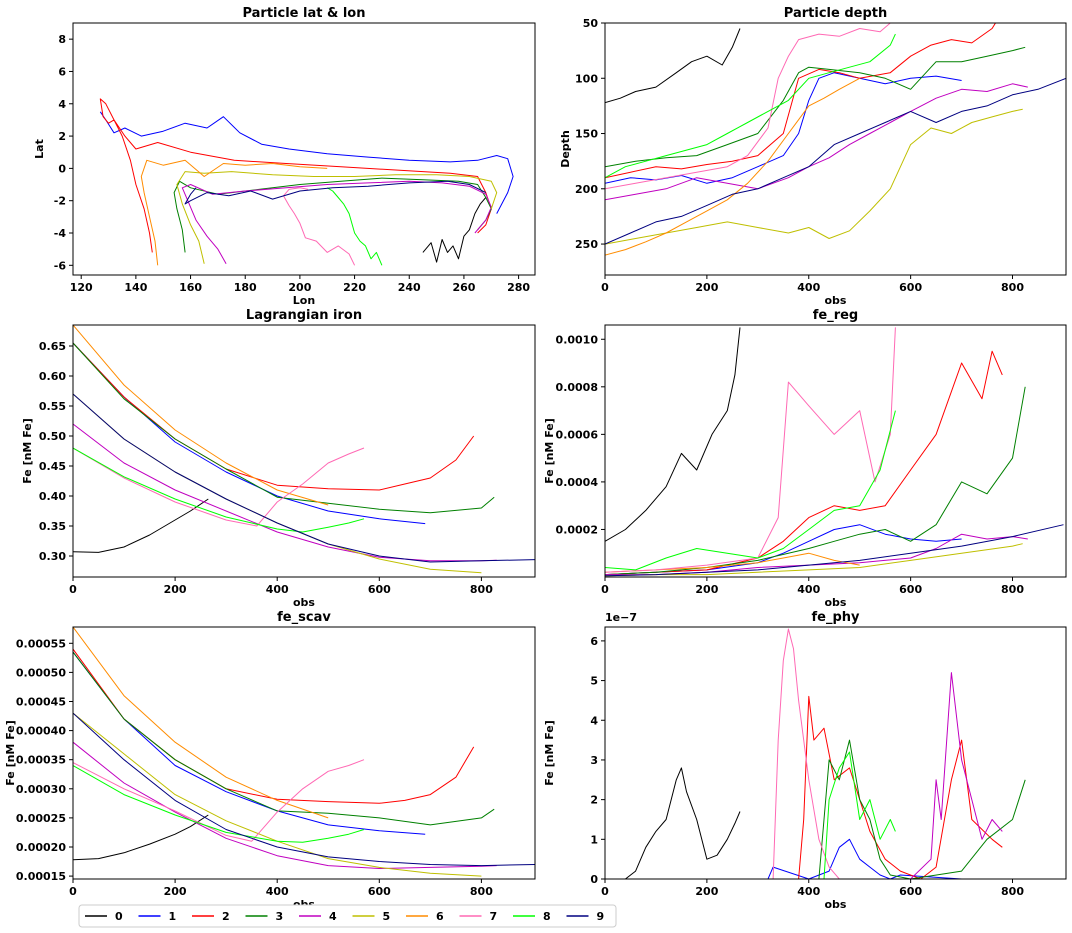  I want to click on legend-label-3: 3, so click(280, 916).